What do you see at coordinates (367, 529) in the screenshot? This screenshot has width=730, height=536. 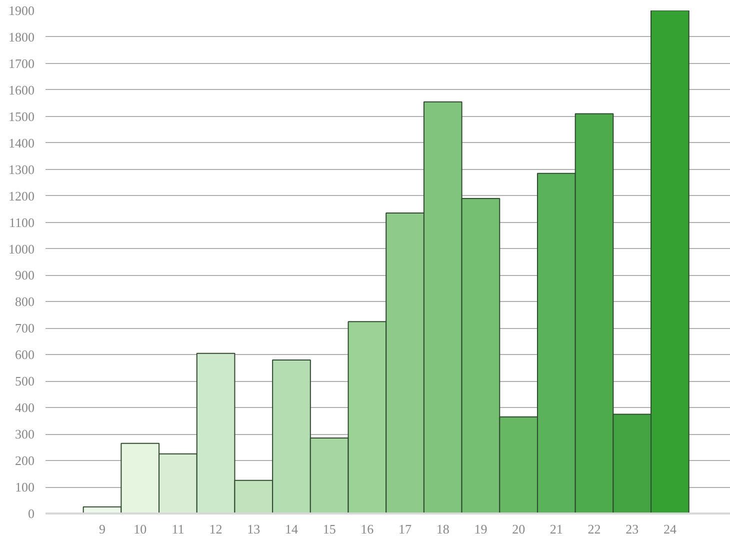 I see `x-tick-label: 16` at bounding box center [367, 529].